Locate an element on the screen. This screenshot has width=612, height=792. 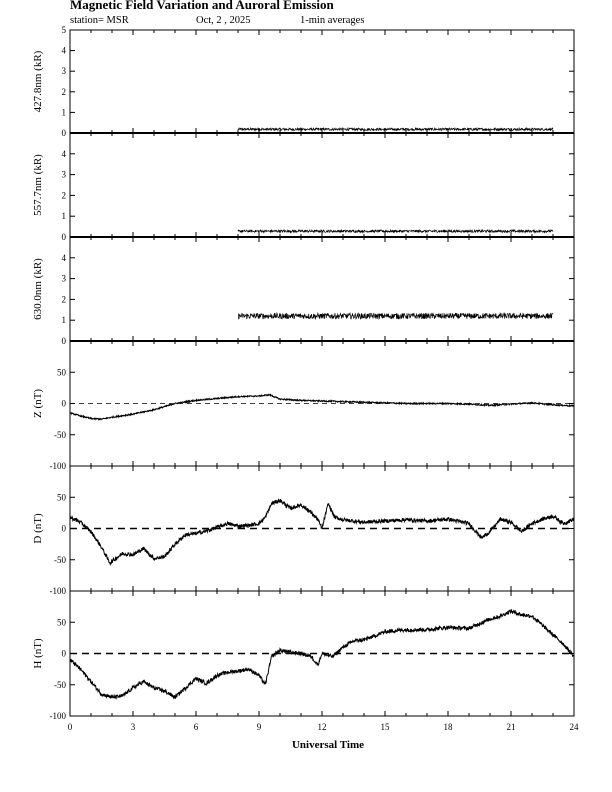
y-axis-label: 427.8nm (kR) is located at coordinates (38, 81).